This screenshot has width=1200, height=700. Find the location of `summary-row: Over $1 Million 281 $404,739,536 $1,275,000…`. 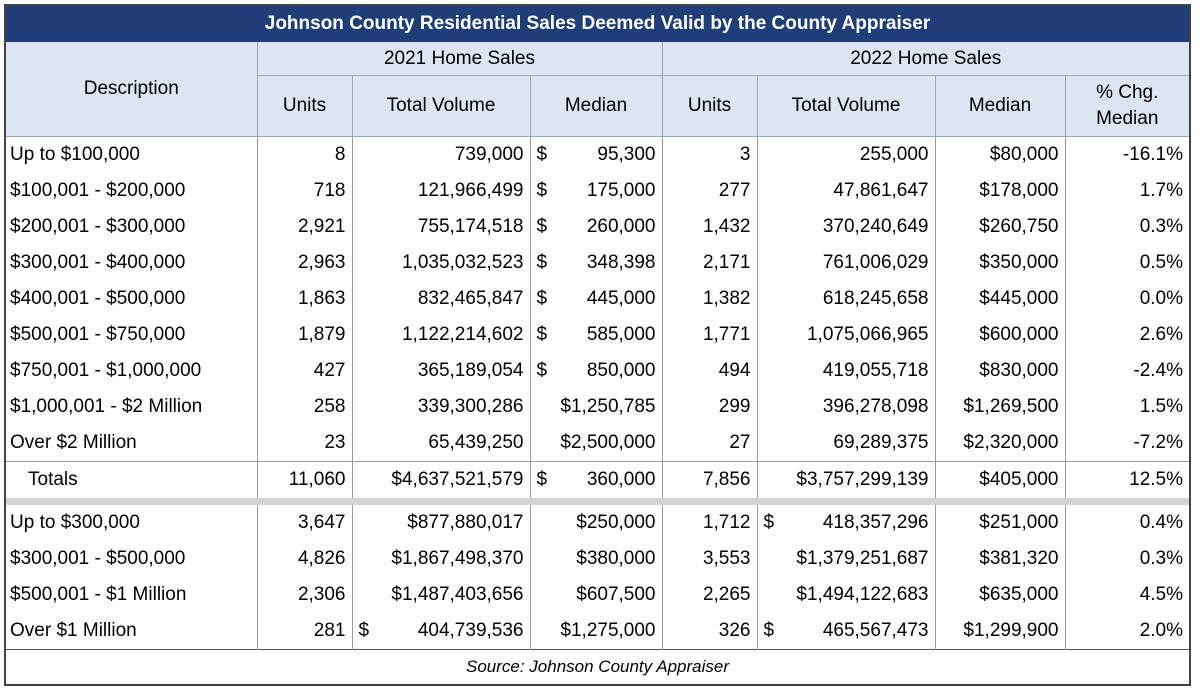

summary-row: Over $1 Million 281 $404,739,536 $1,275,000… is located at coordinates (597, 631).